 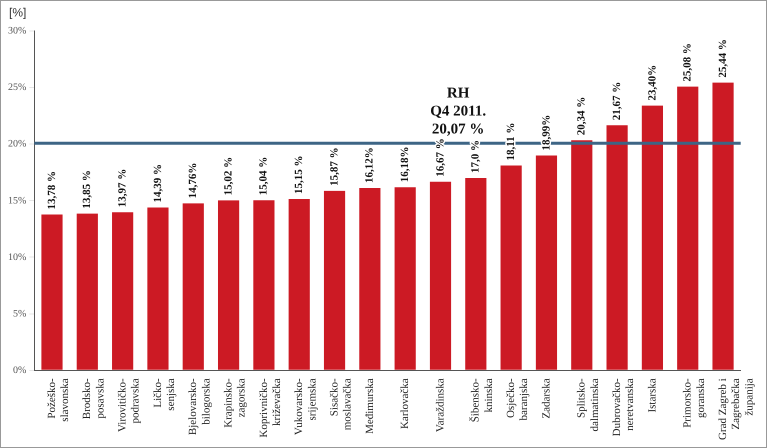 What do you see at coordinates (19, 314) in the screenshot?
I see `y-tick-label: 5%` at bounding box center [19, 314].